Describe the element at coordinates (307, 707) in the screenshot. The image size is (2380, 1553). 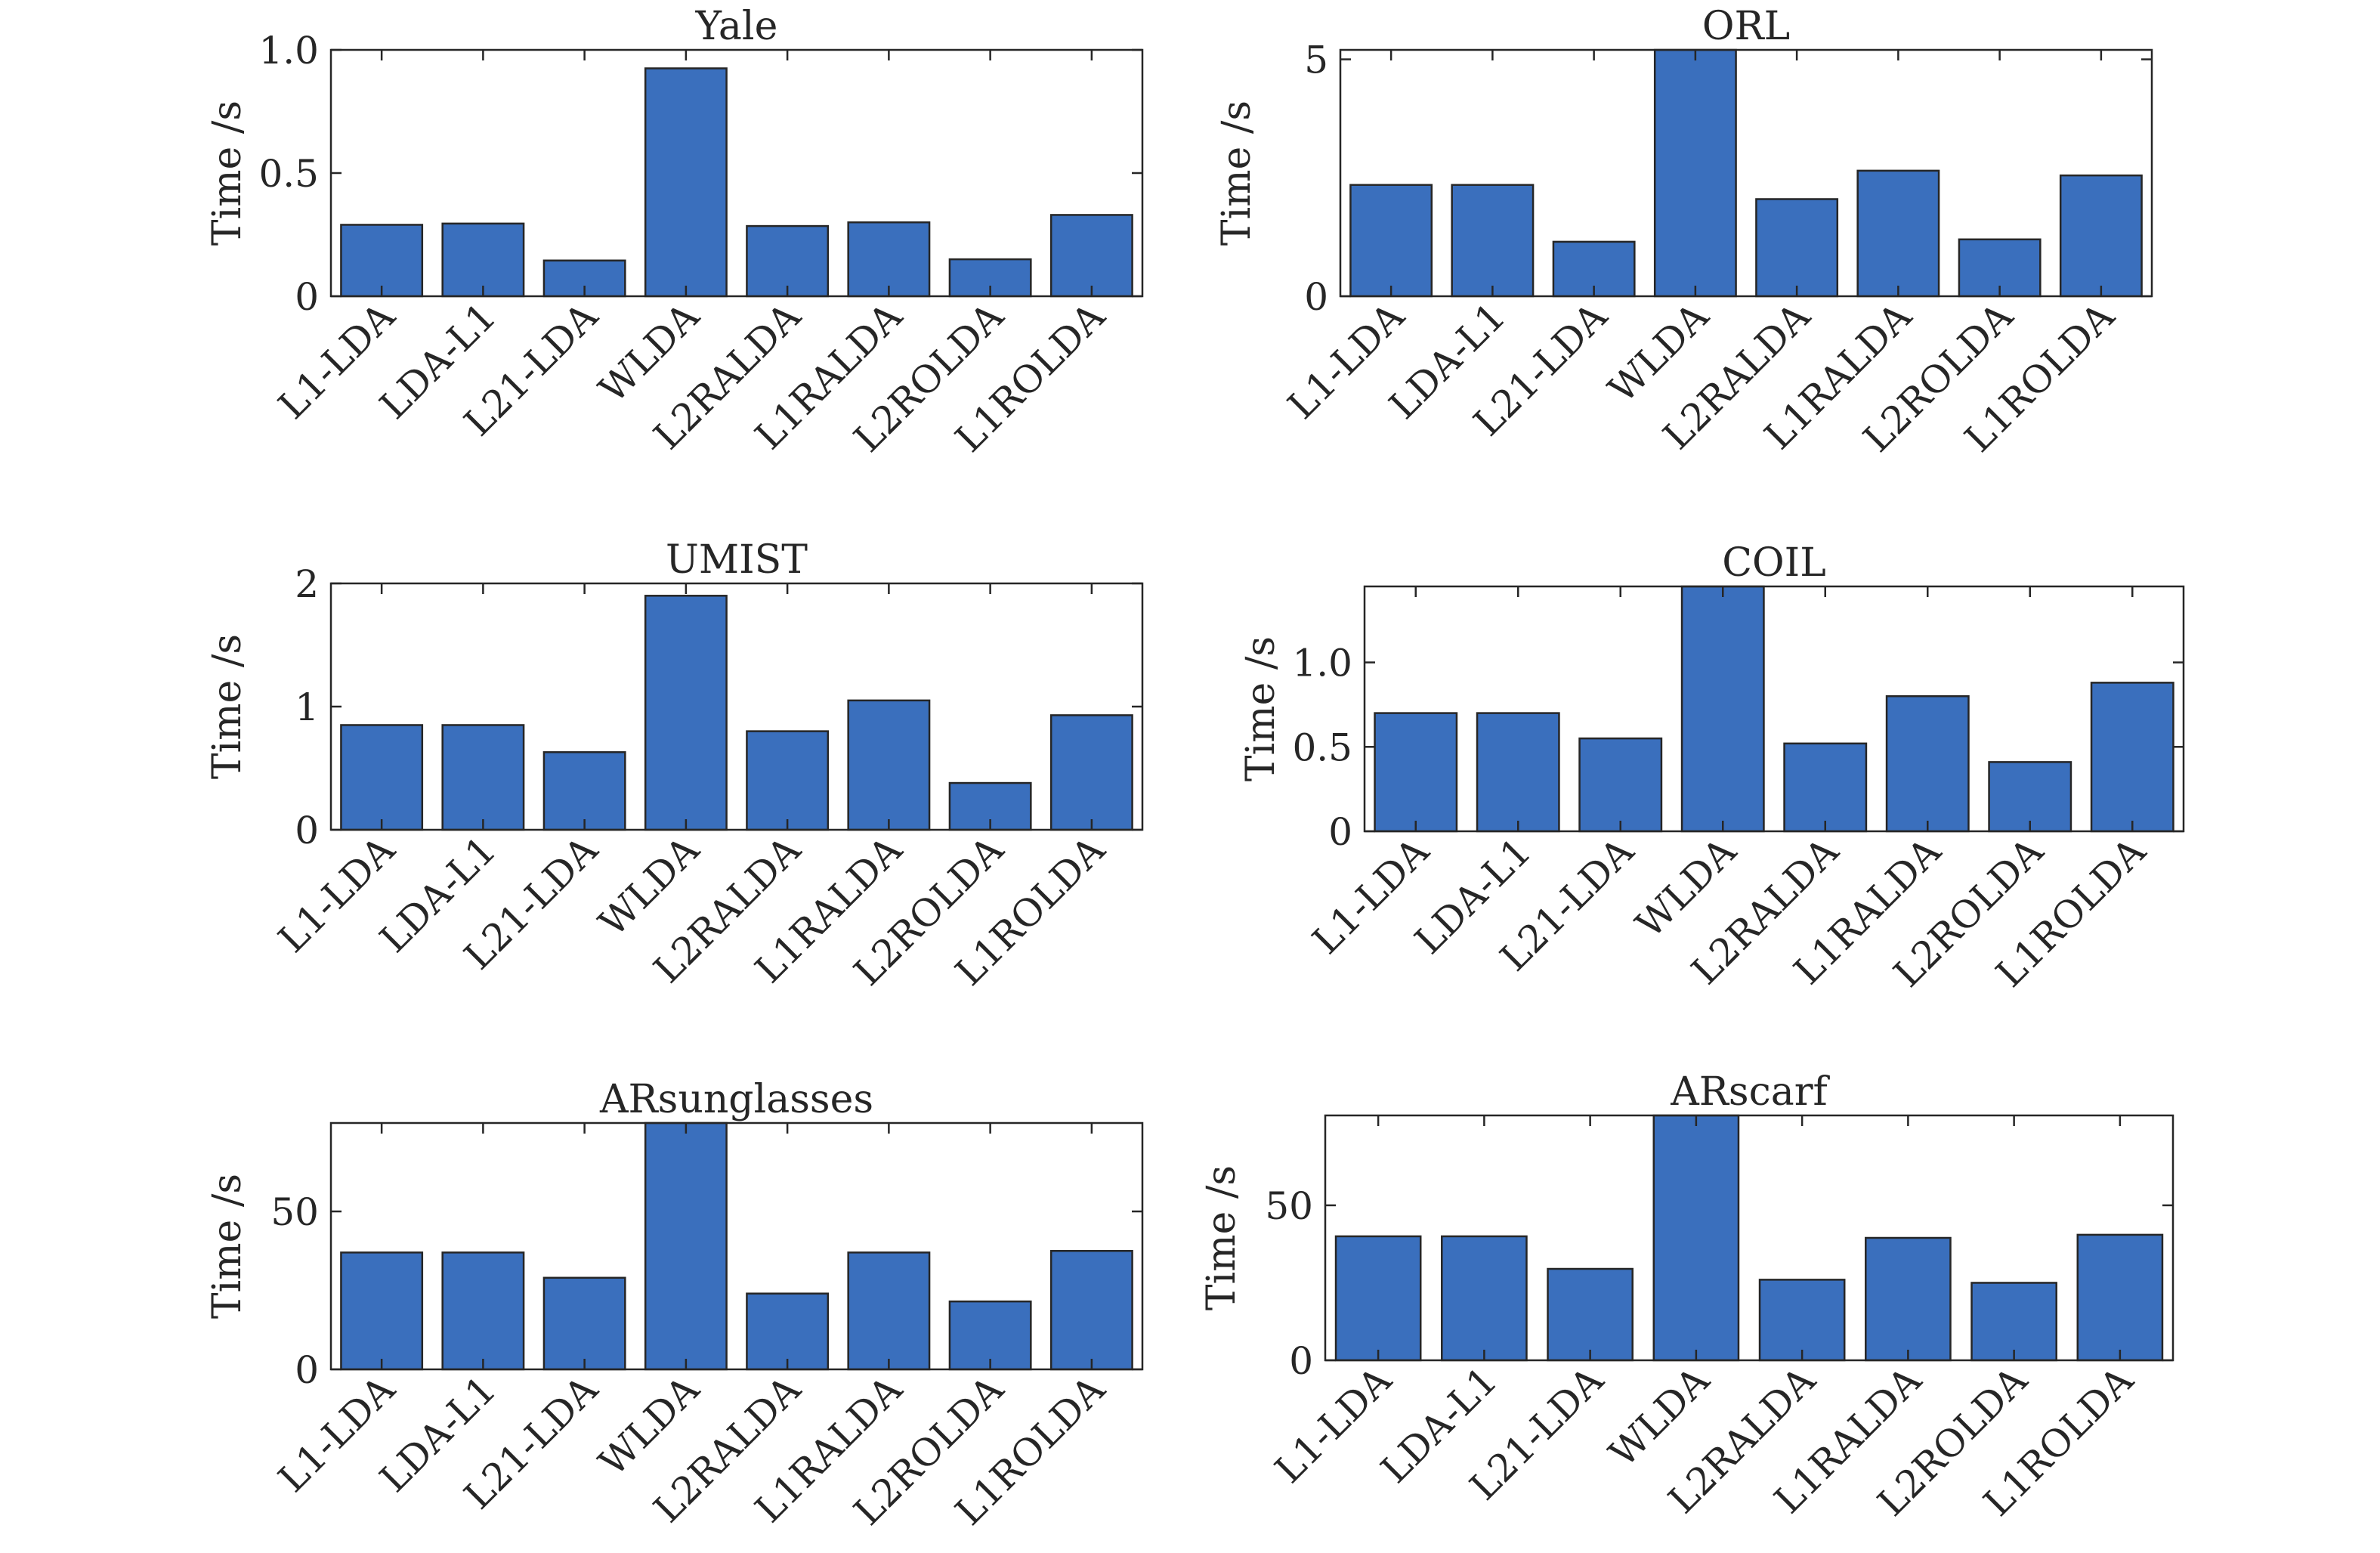
I see `y-tick-label: 1` at that location.